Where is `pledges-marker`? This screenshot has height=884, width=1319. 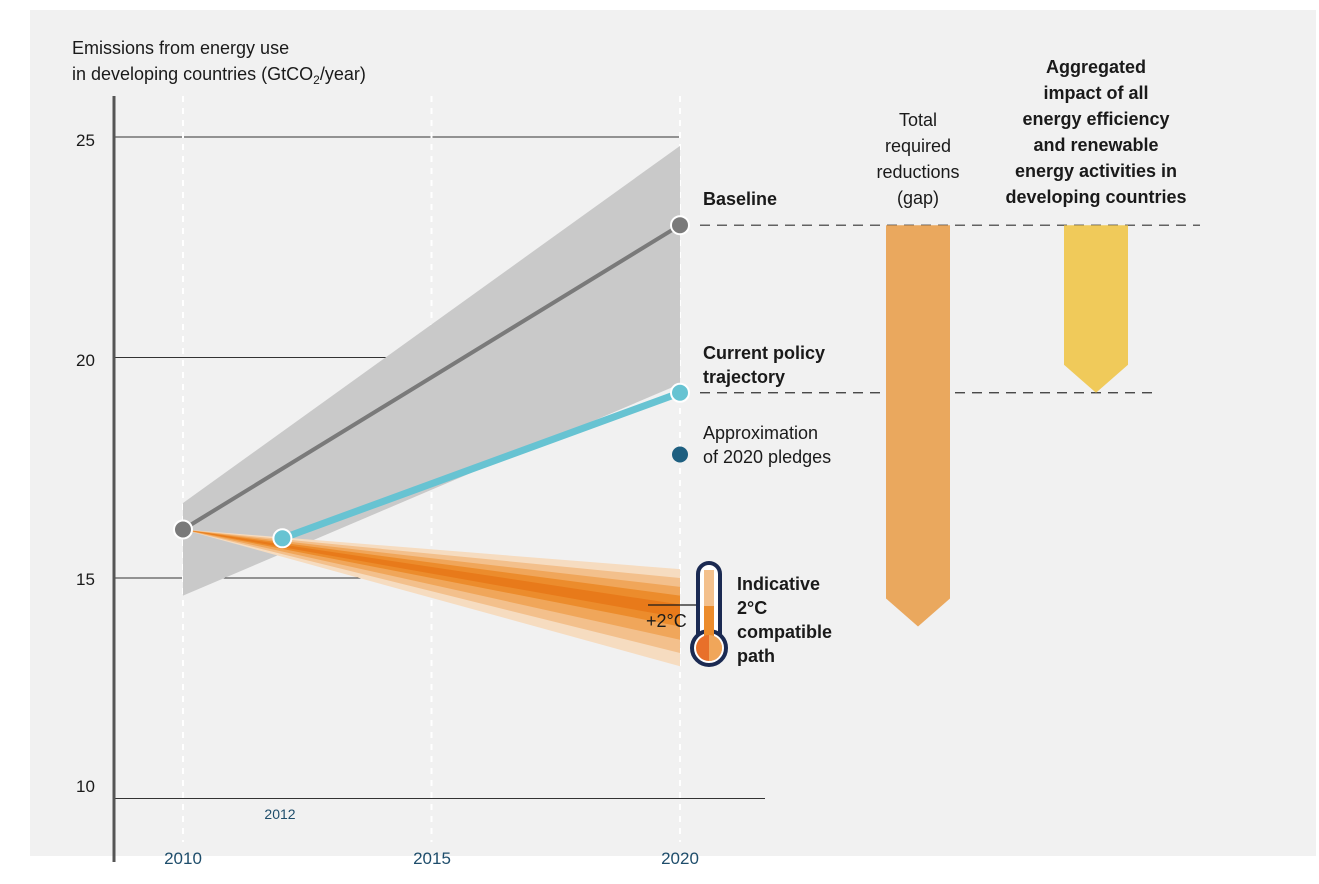 pledges-marker is located at coordinates (680, 454).